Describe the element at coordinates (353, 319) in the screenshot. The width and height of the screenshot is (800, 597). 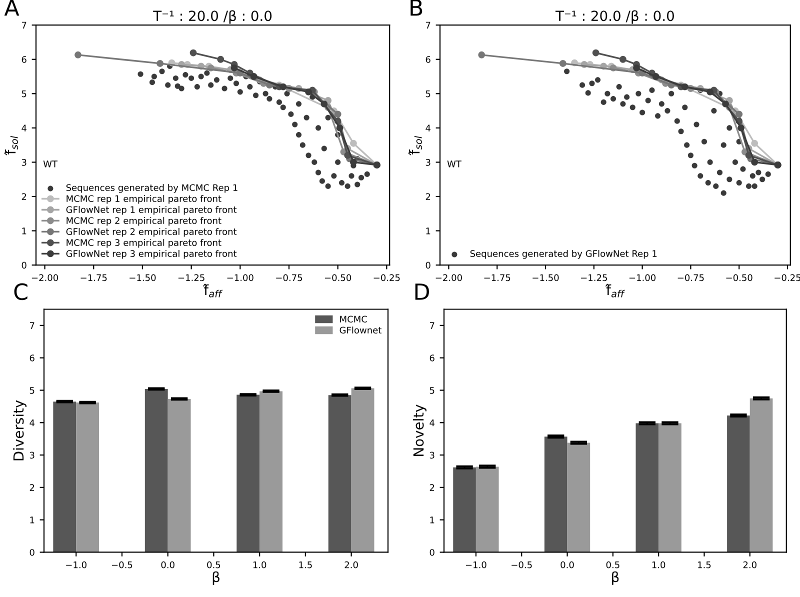
I see `legend-label: MCMC` at that location.